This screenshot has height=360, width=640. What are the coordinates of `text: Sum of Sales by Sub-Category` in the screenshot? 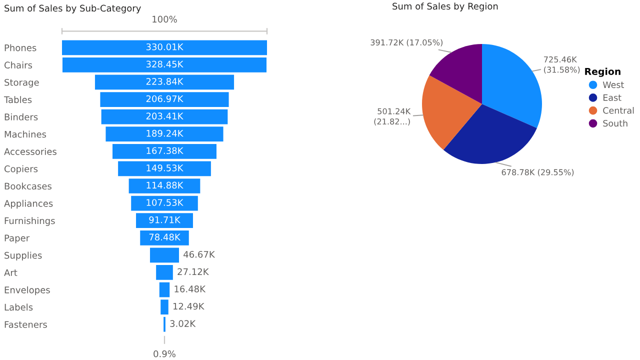 It's located at (72, 9).